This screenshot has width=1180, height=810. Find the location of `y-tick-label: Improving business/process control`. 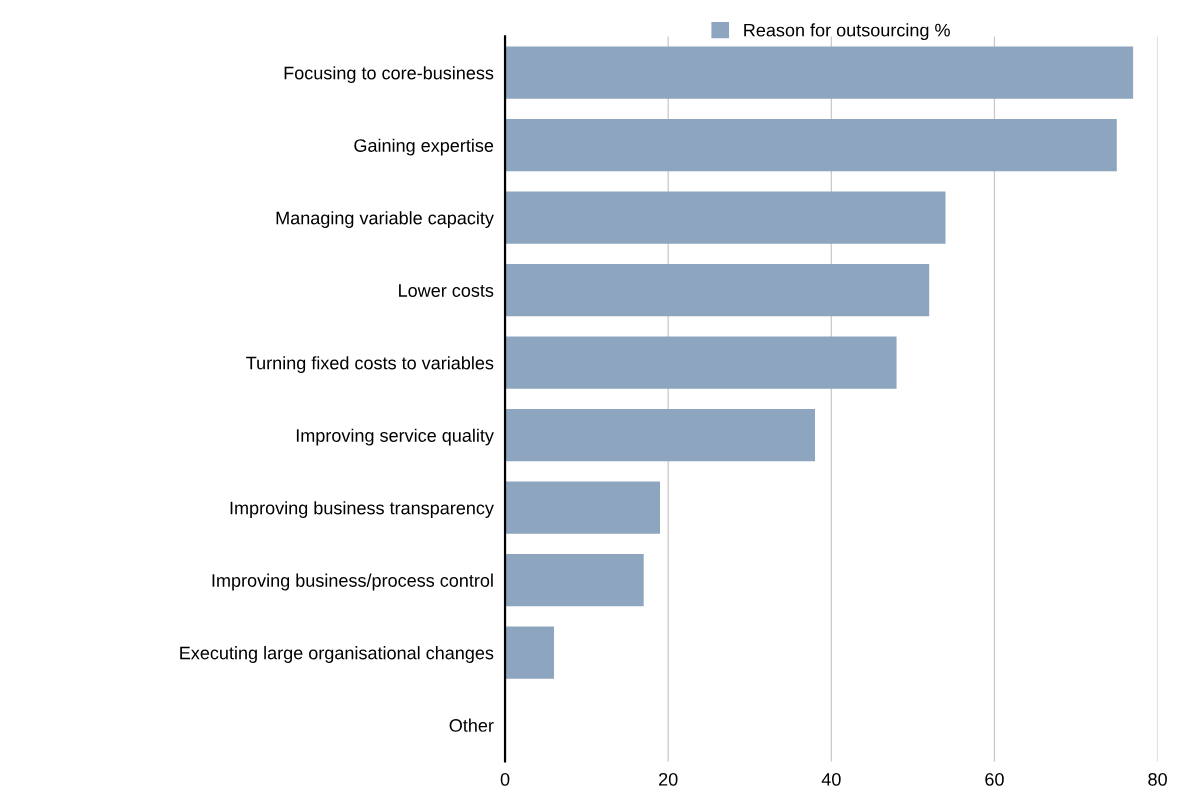

y-tick-label: Improving business/process control is located at coordinates (352, 582).